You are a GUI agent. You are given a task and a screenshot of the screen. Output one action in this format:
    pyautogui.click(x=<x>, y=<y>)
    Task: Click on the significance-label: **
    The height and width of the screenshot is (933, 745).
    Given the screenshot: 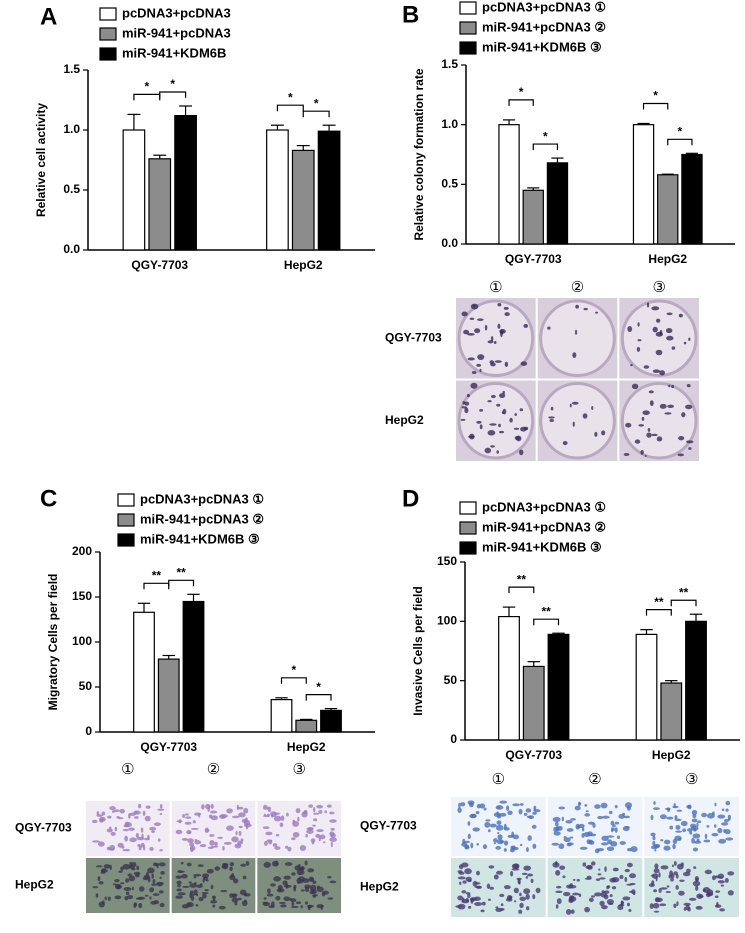 What is the action you would take?
    pyautogui.click(x=181, y=572)
    